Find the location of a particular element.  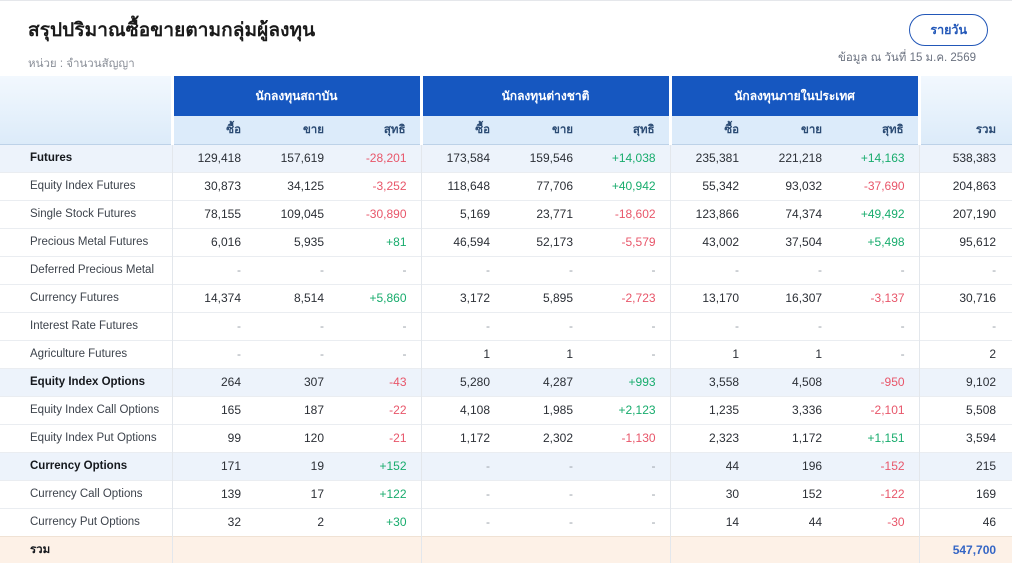

cell-net: -30 is located at coordinates (878, 521).